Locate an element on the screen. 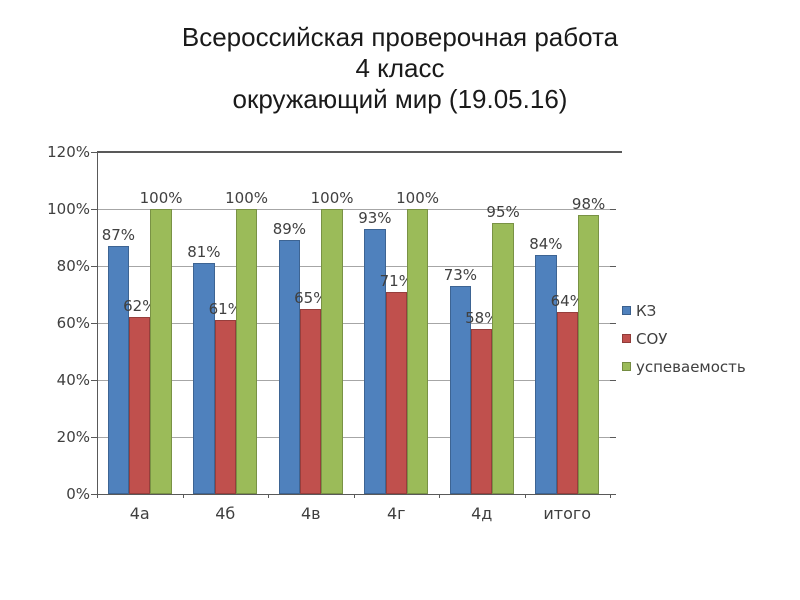 This screenshot has width=800, height=600. y-axis-line is located at coordinates (97, 323).